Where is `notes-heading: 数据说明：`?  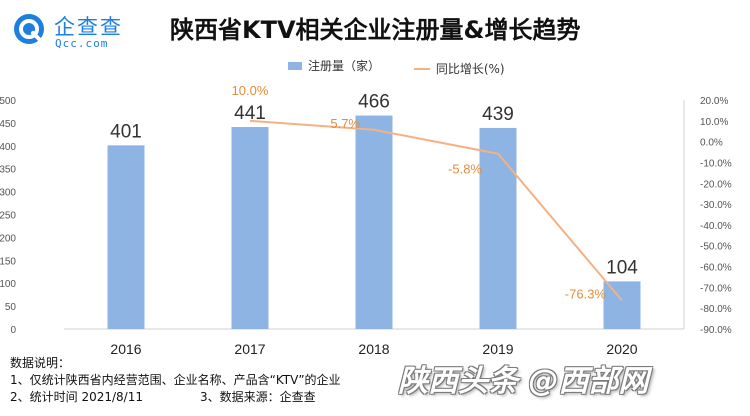 notes-heading: 数据说明： is located at coordinates (40, 363).